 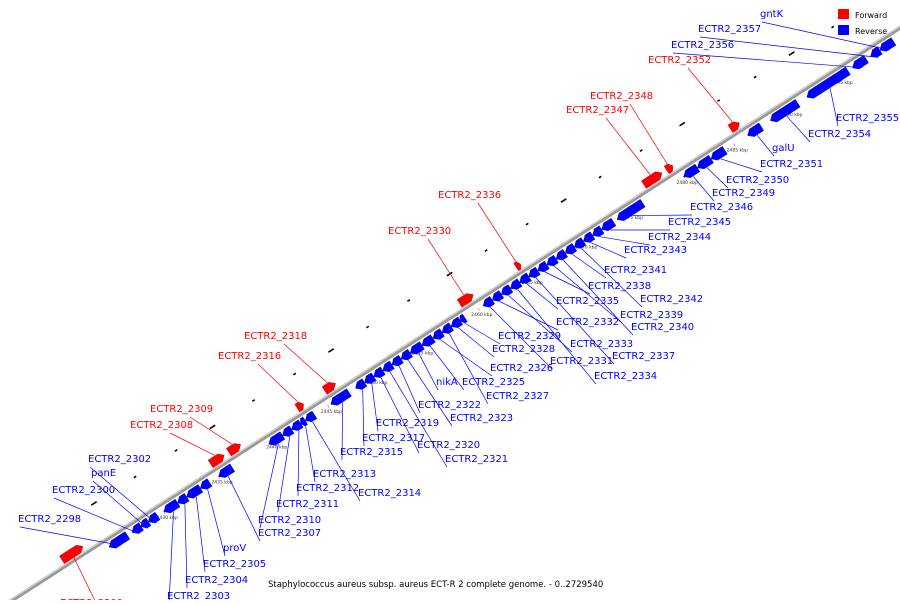 I want to click on gene-label-ECTR2_2314: ECTR2_2314, so click(x=389, y=493).